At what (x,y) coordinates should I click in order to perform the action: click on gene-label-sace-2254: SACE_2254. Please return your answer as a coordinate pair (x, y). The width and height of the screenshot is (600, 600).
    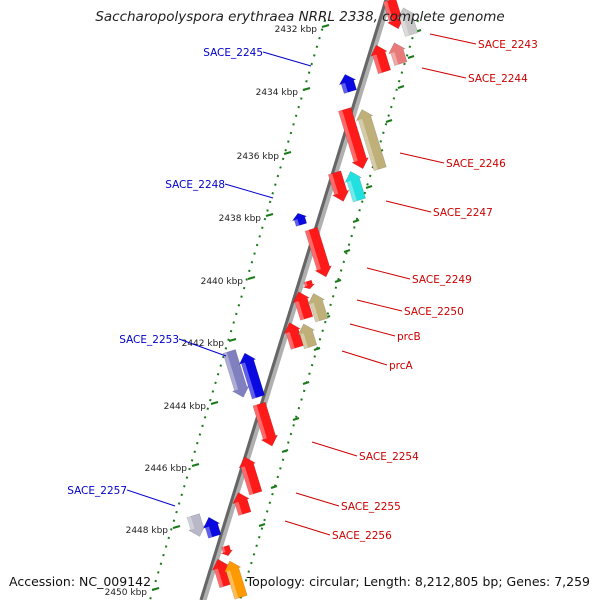
    Looking at the image, I should click on (389, 457).